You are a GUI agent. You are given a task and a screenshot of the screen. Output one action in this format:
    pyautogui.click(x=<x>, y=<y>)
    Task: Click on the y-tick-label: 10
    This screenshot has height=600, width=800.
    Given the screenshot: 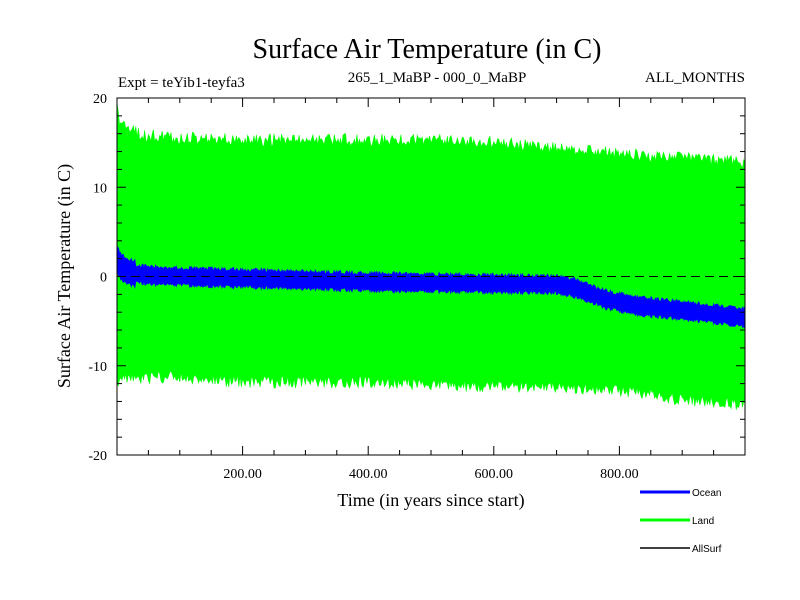 What is the action you would take?
    pyautogui.click(x=100, y=188)
    